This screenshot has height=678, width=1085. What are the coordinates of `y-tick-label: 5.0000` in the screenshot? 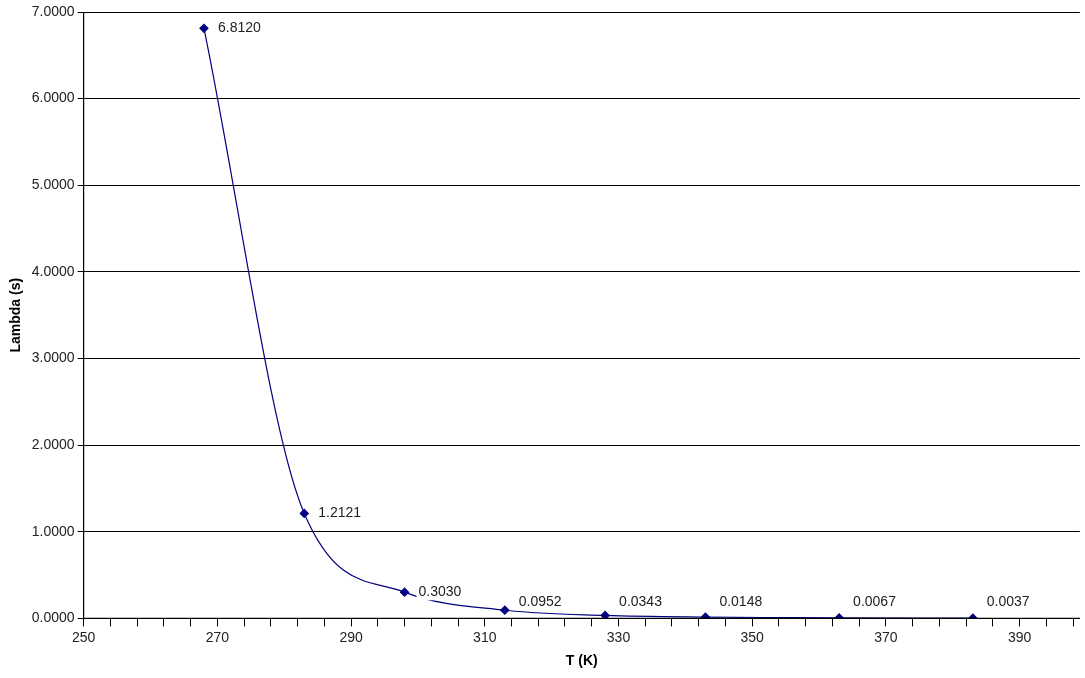 It's located at (53, 184).